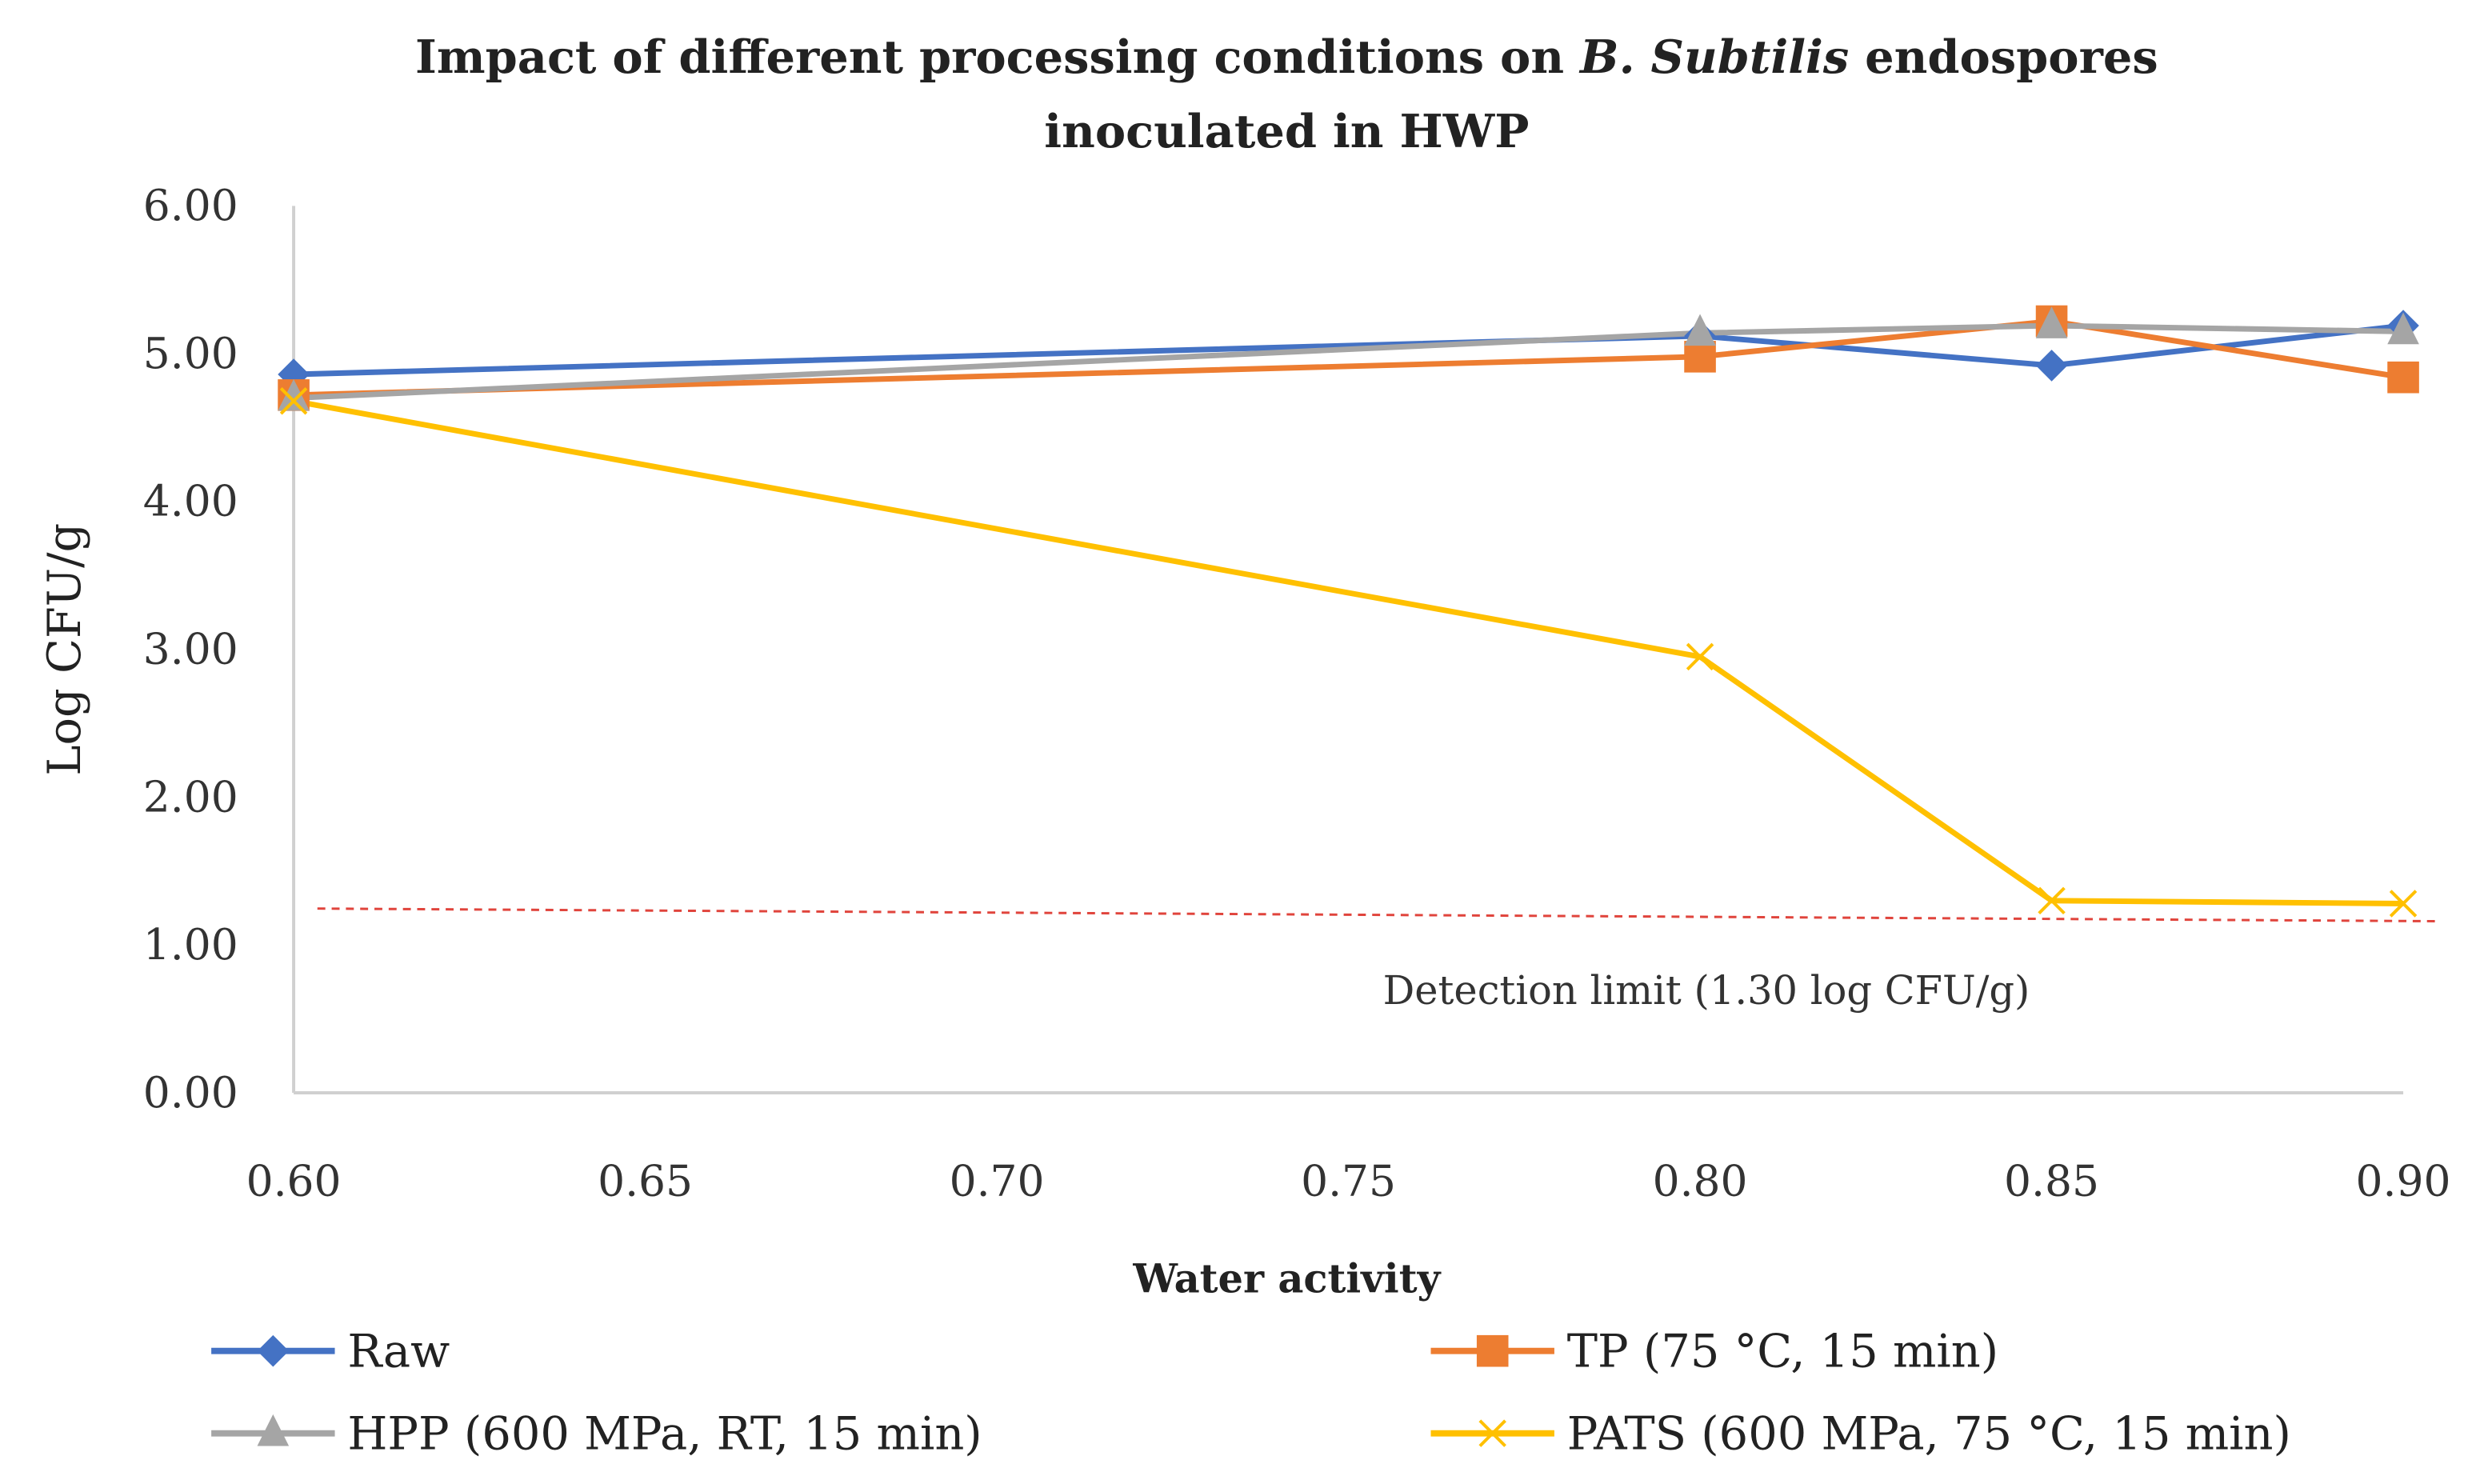 This screenshot has height=1484, width=2472. I want to click on legend-label: HPP (600 MPa, RT, 15 min), so click(664, 1433).